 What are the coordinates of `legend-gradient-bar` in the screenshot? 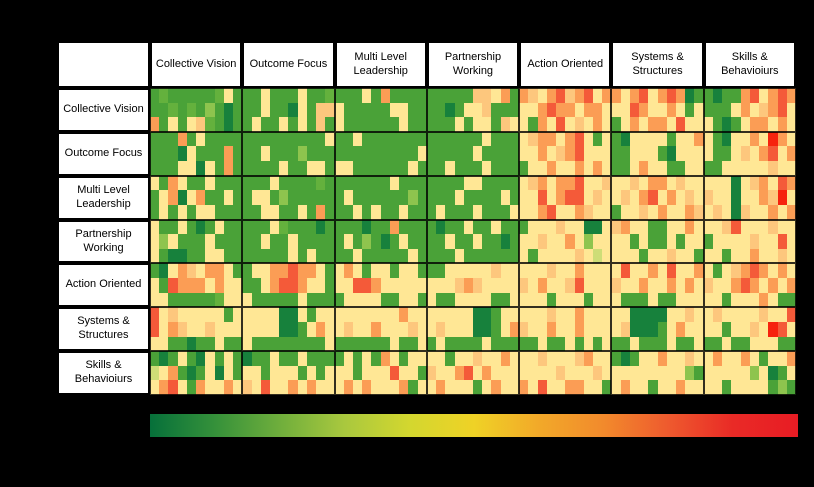 It's located at (474, 425).